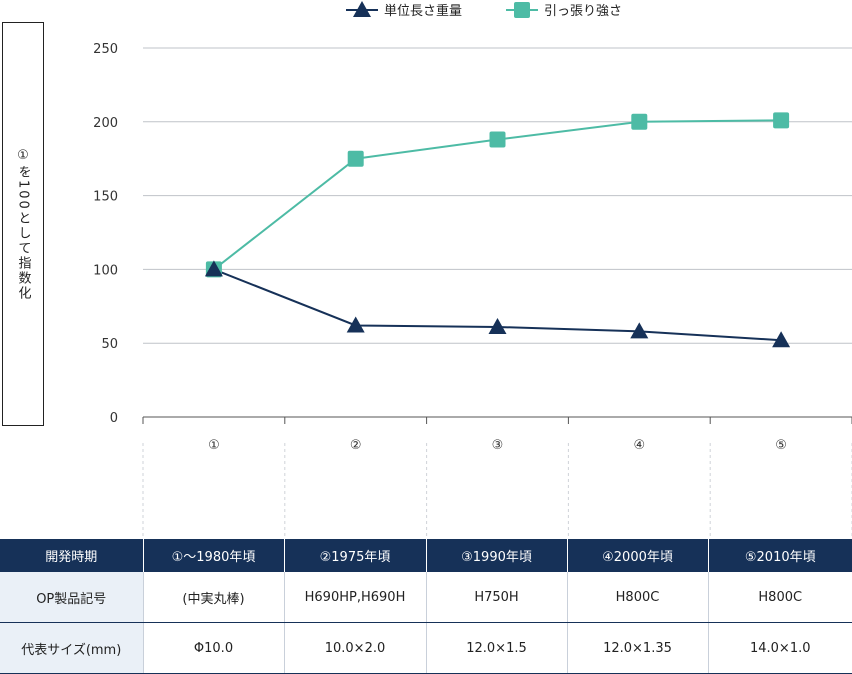  I want to click on table-header-cell: ④2000年頃, so click(638, 555).